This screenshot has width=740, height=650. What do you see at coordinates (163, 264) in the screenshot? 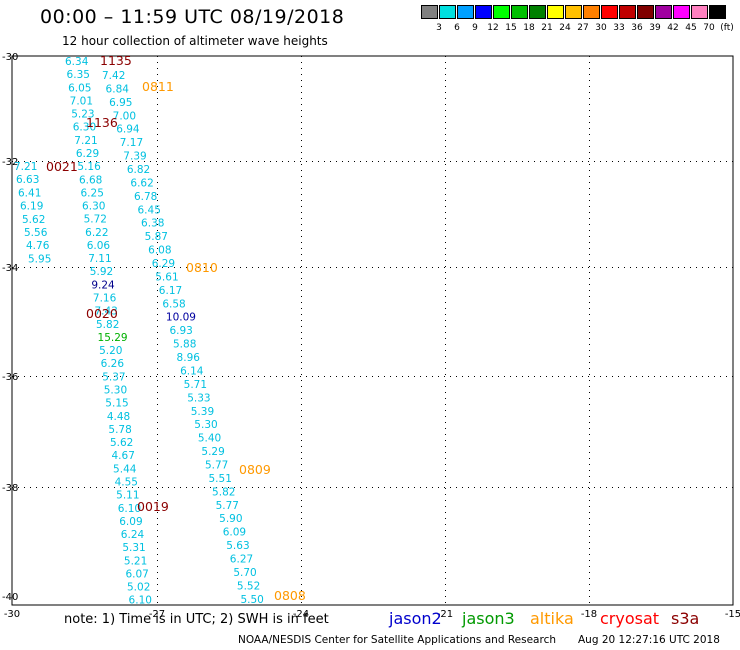
I see `wave-height-value: 6.29` at bounding box center [163, 264].